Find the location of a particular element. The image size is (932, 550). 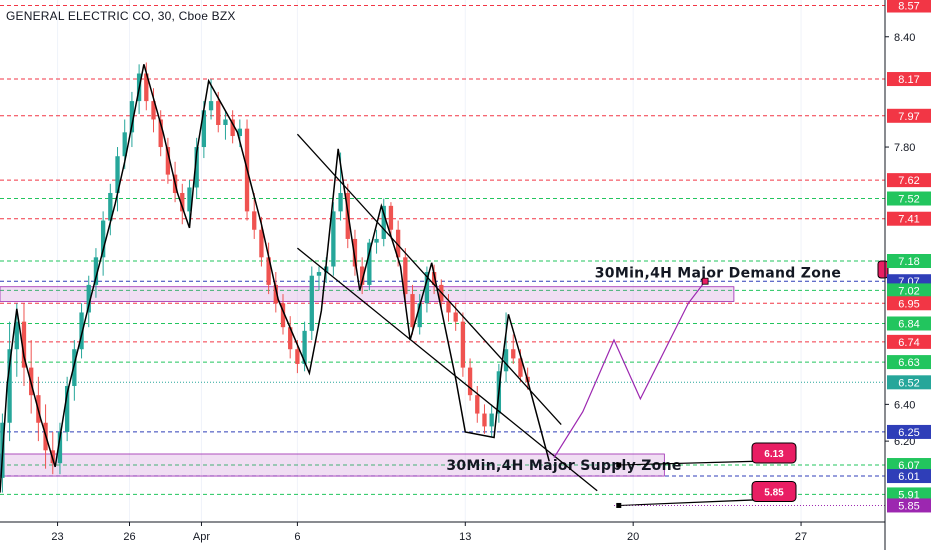

price-level-badge-label: 7.62 is located at coordinates (908, 181).